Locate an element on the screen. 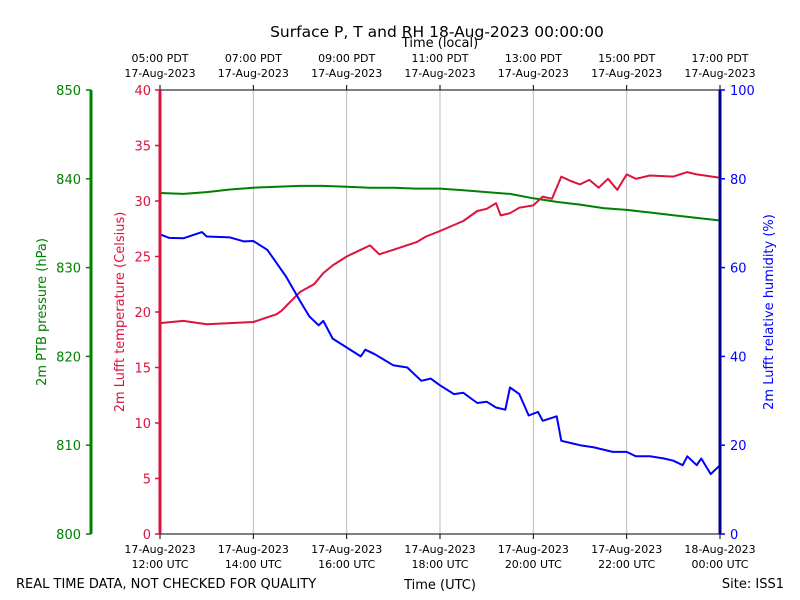  bottom-tick-label: 18-Aug-2023 is located at coordinates (719, 549).